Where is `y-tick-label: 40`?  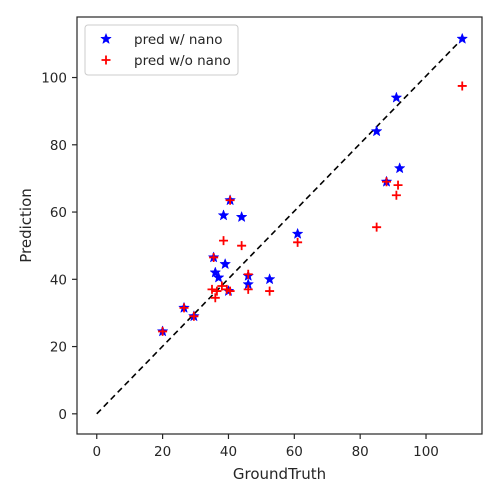 y-tick-label: 40 is located at coordinates (58, 280).